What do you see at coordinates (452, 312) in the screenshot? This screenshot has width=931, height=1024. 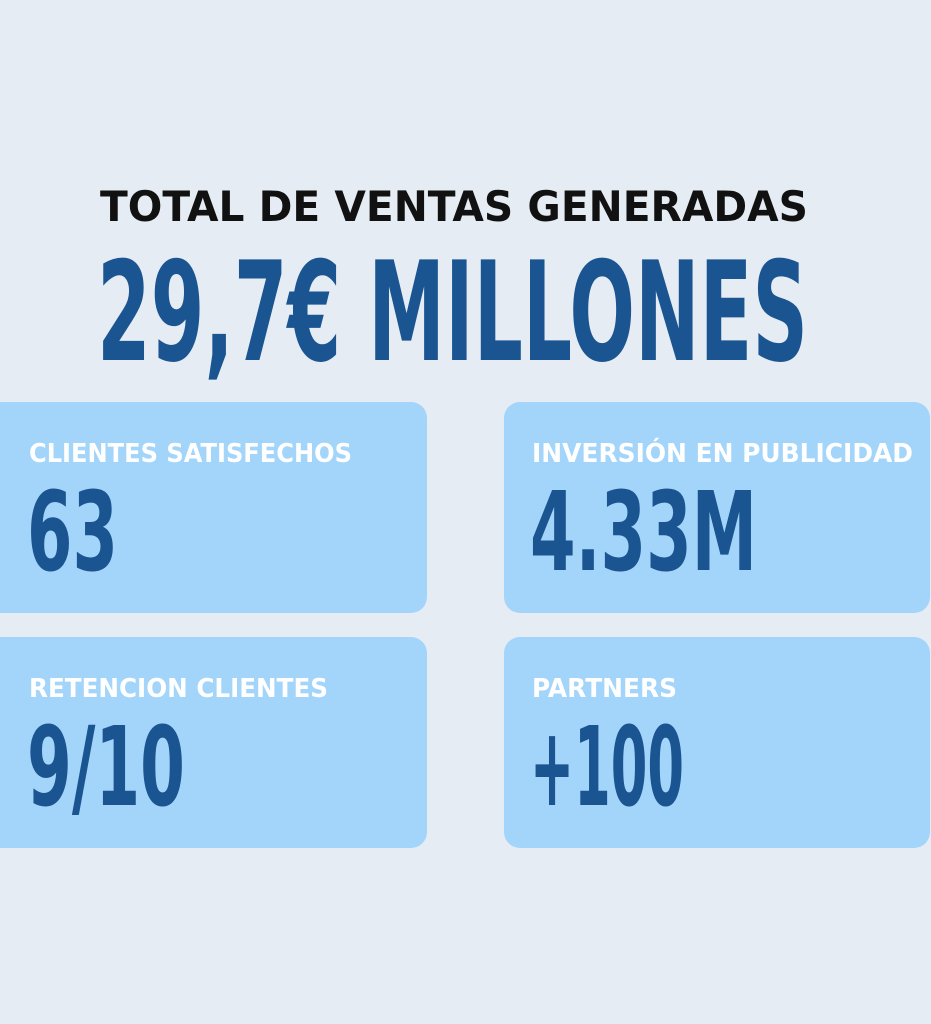 I see `header-value: 29,7€ MILLONES` at bounding box center [452, 312].